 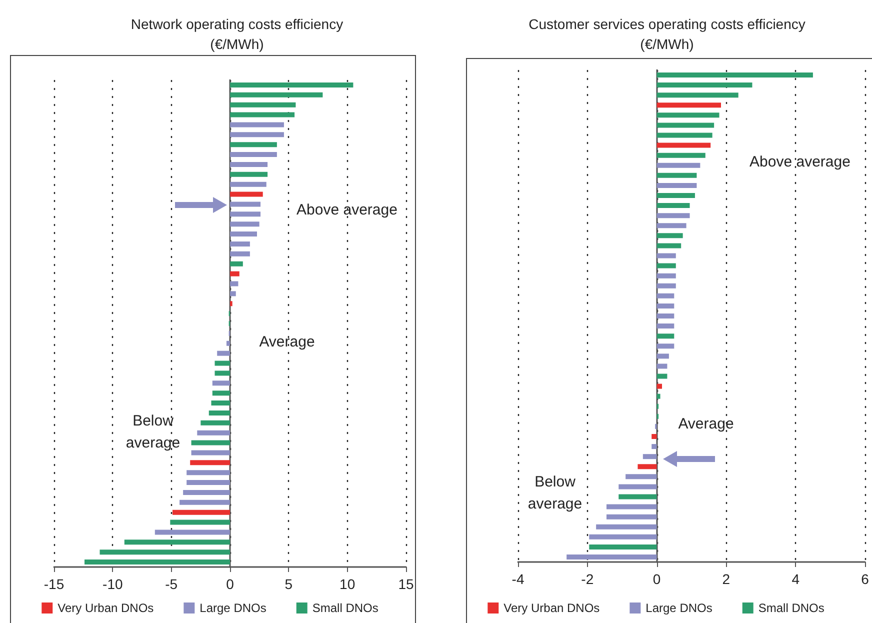 I want to click on x-tick-label: 10, so click(x=348, y=584).